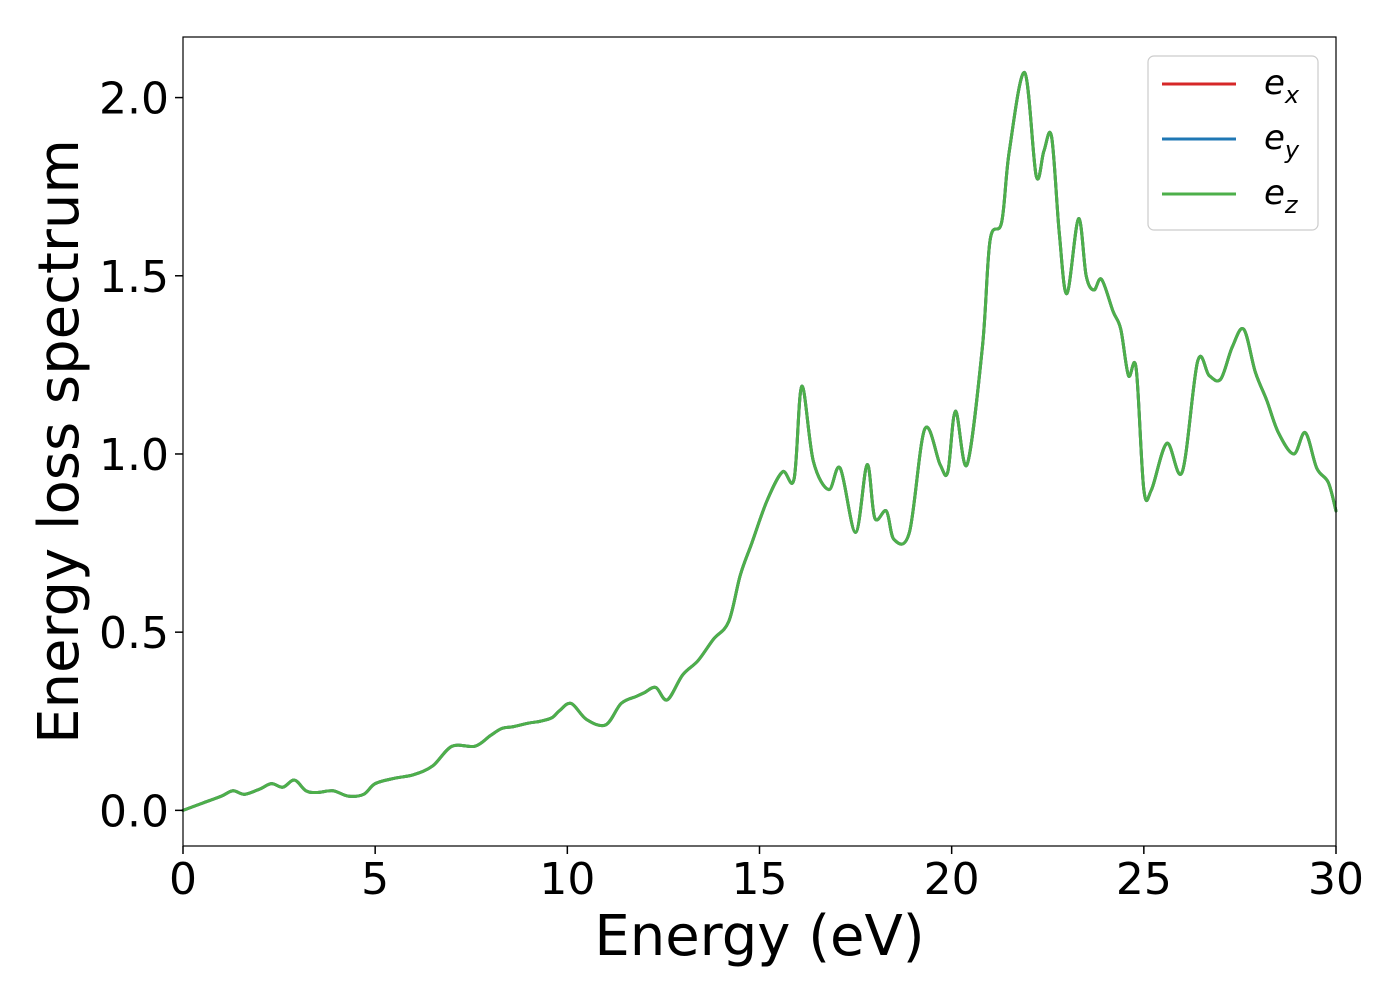 The image size is (1400, 1000). Describe the element at coordinates (1282, 86) in the screenshot. I see `legend-entry-label: ex` at that location.